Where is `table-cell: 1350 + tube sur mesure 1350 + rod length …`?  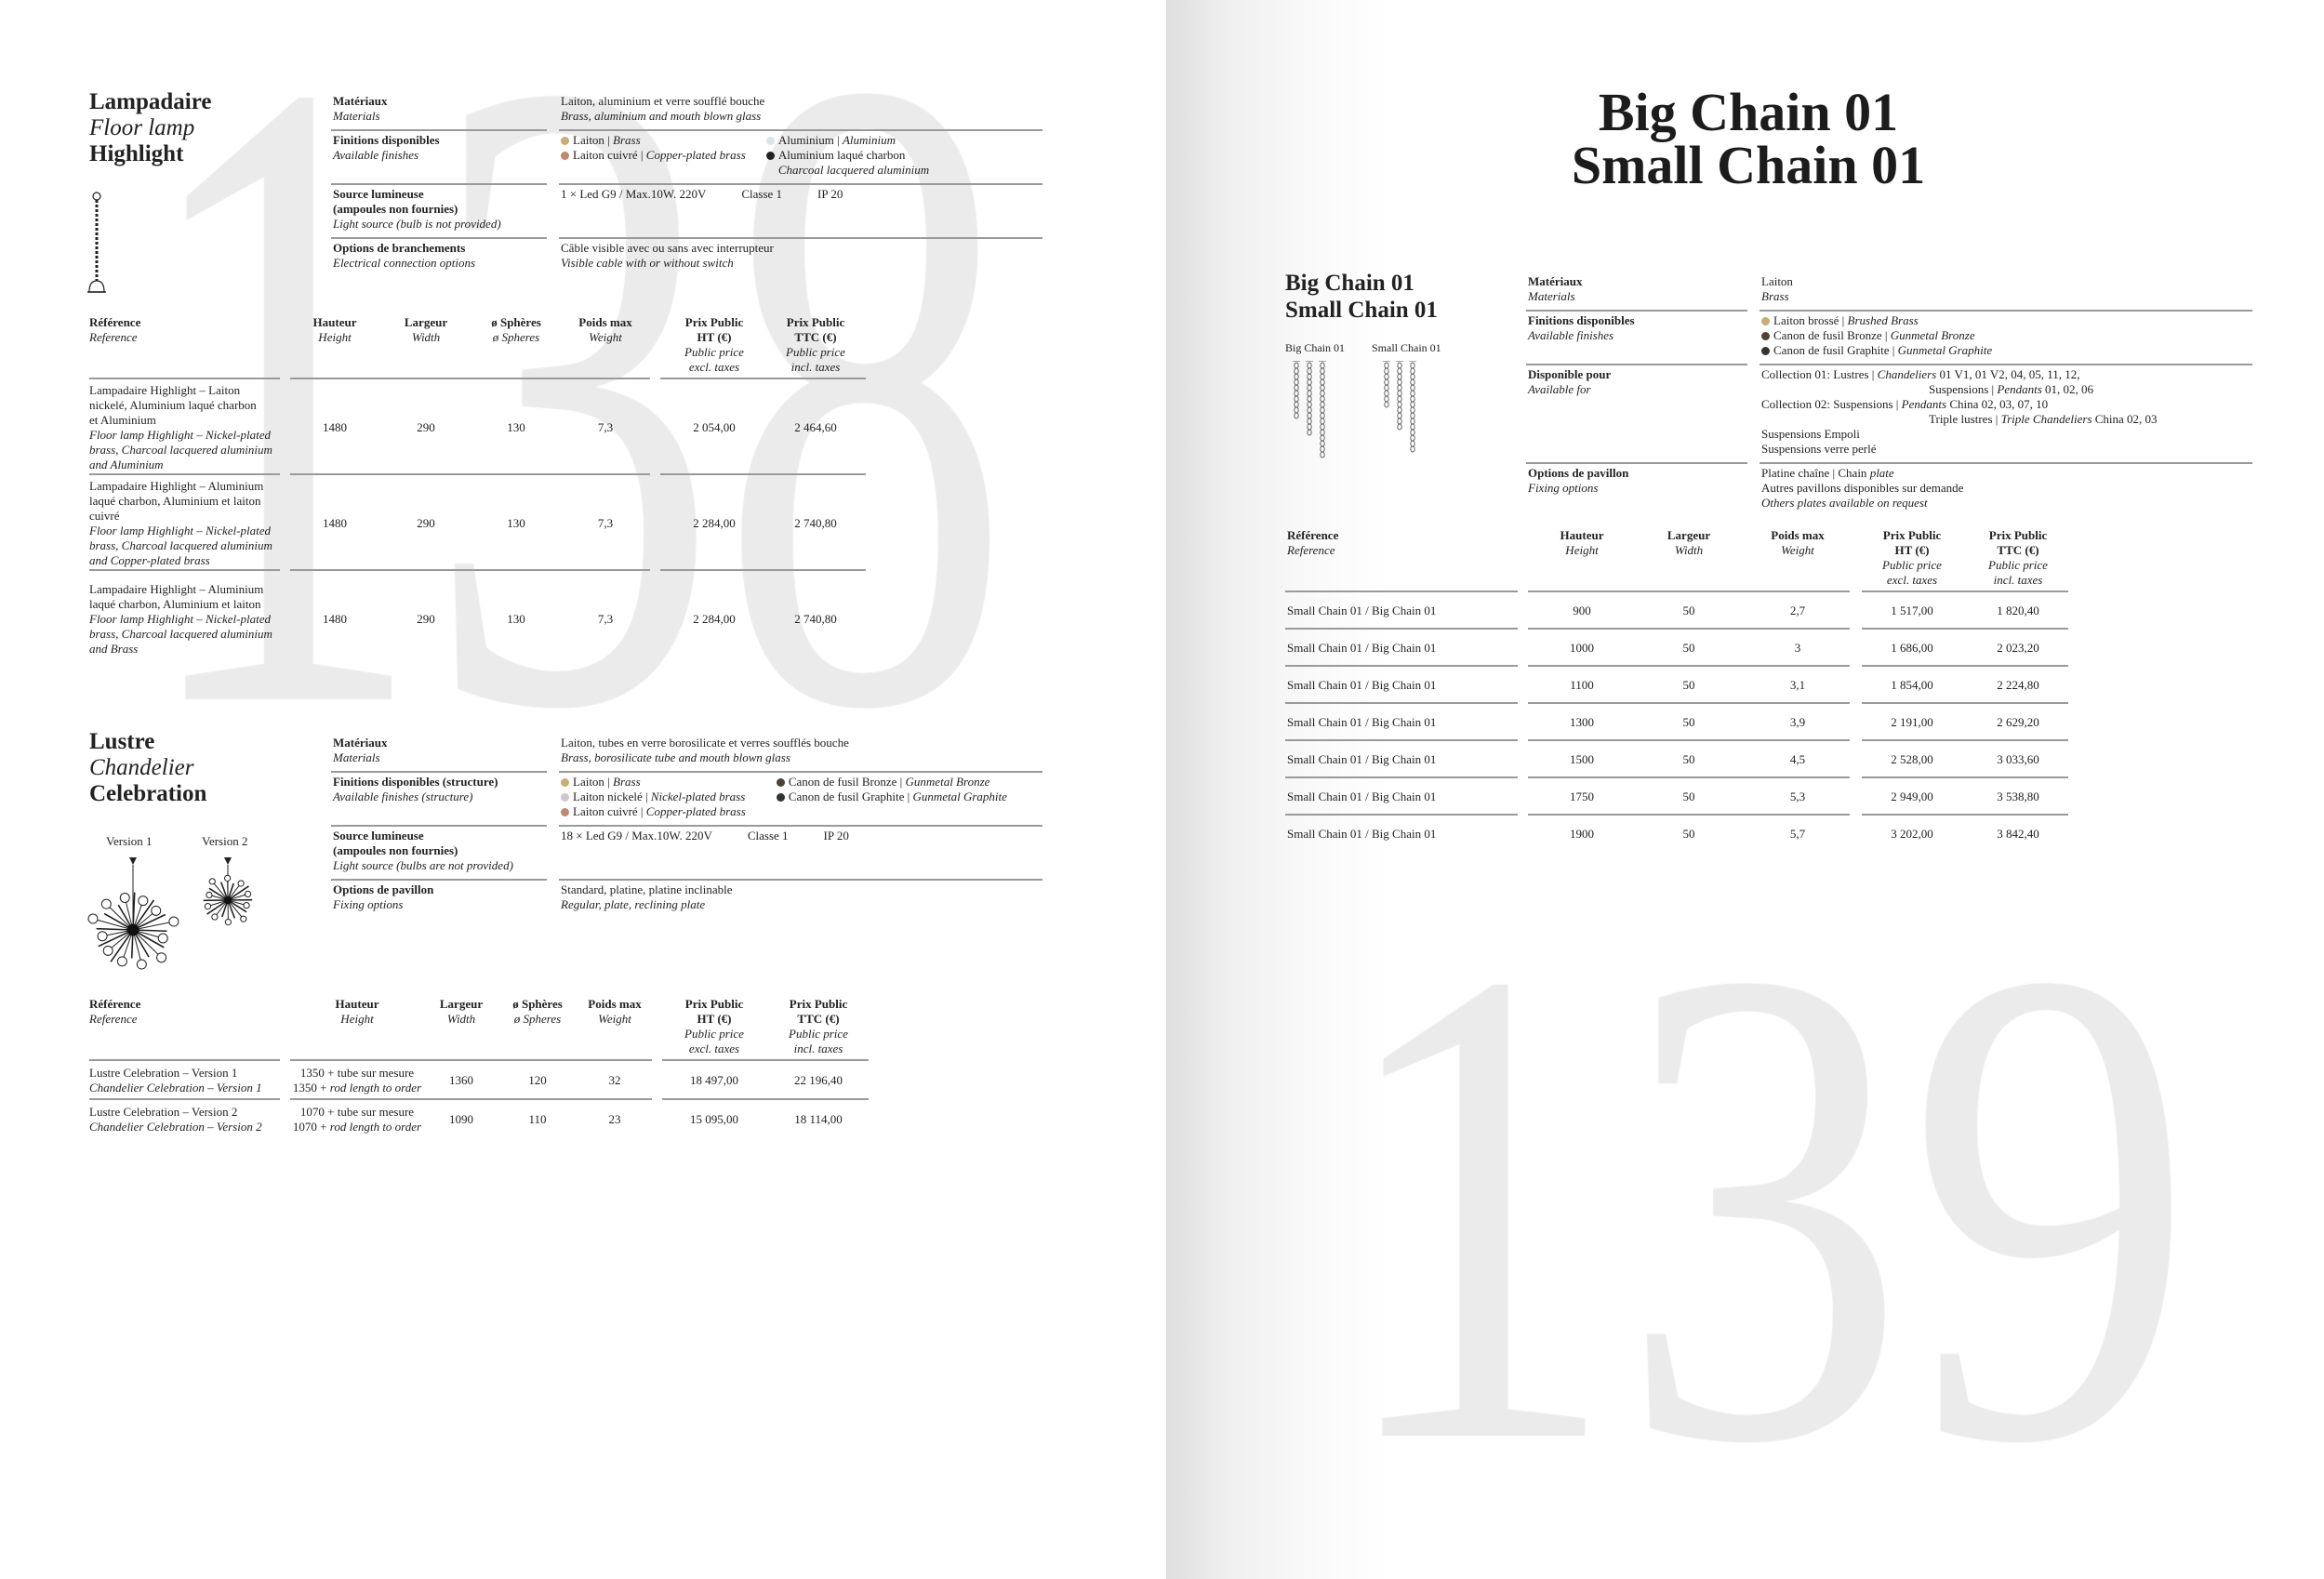 table-cell: 1350 + tube sur mesure 1350 + rod length … is located at coordinates (357, 1080).